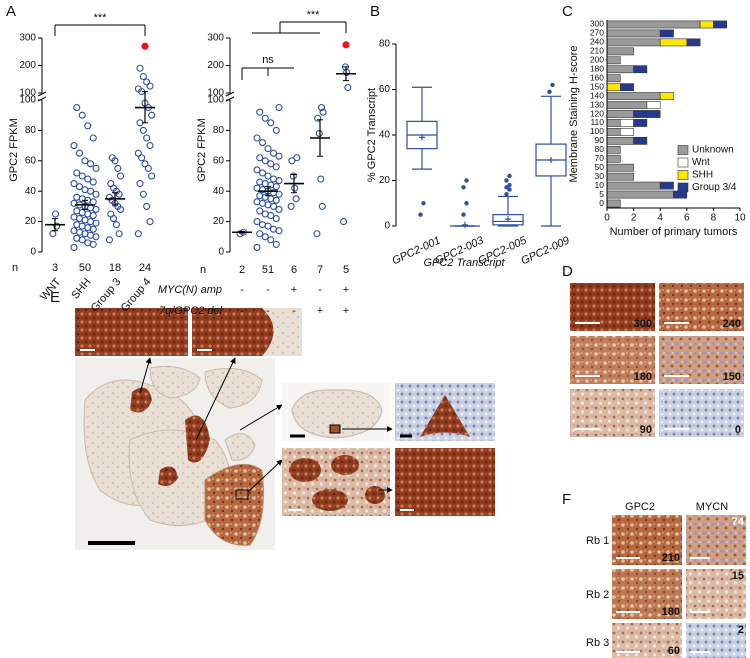 This screenshot has height=658, width=750. Describe the element at coordinates (11, 11) in the screenshot. I see `panel-label: A` at that location.